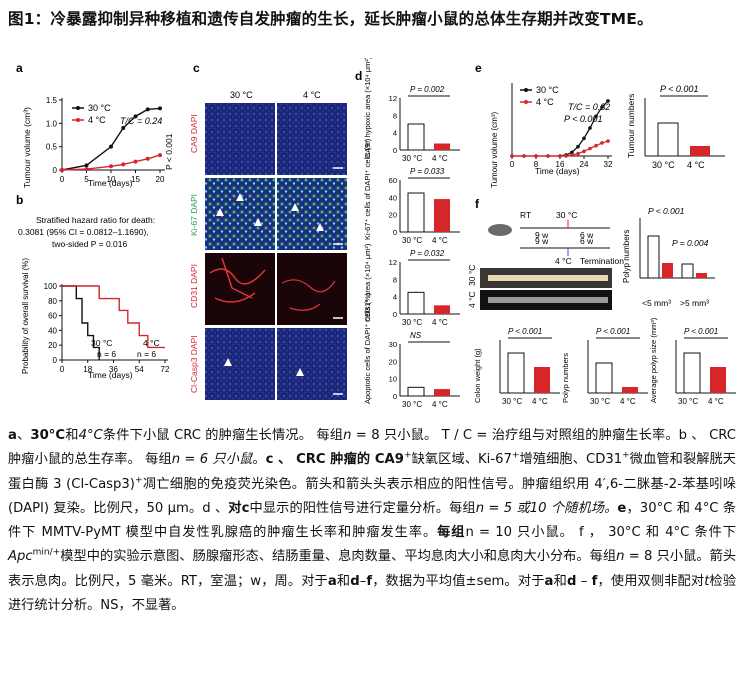 The height and width of the screenshot is (679, 744). I want to click on d-ylabel: Apoptotic cells of DAPI⁺ cells (%), so click(367, 348).